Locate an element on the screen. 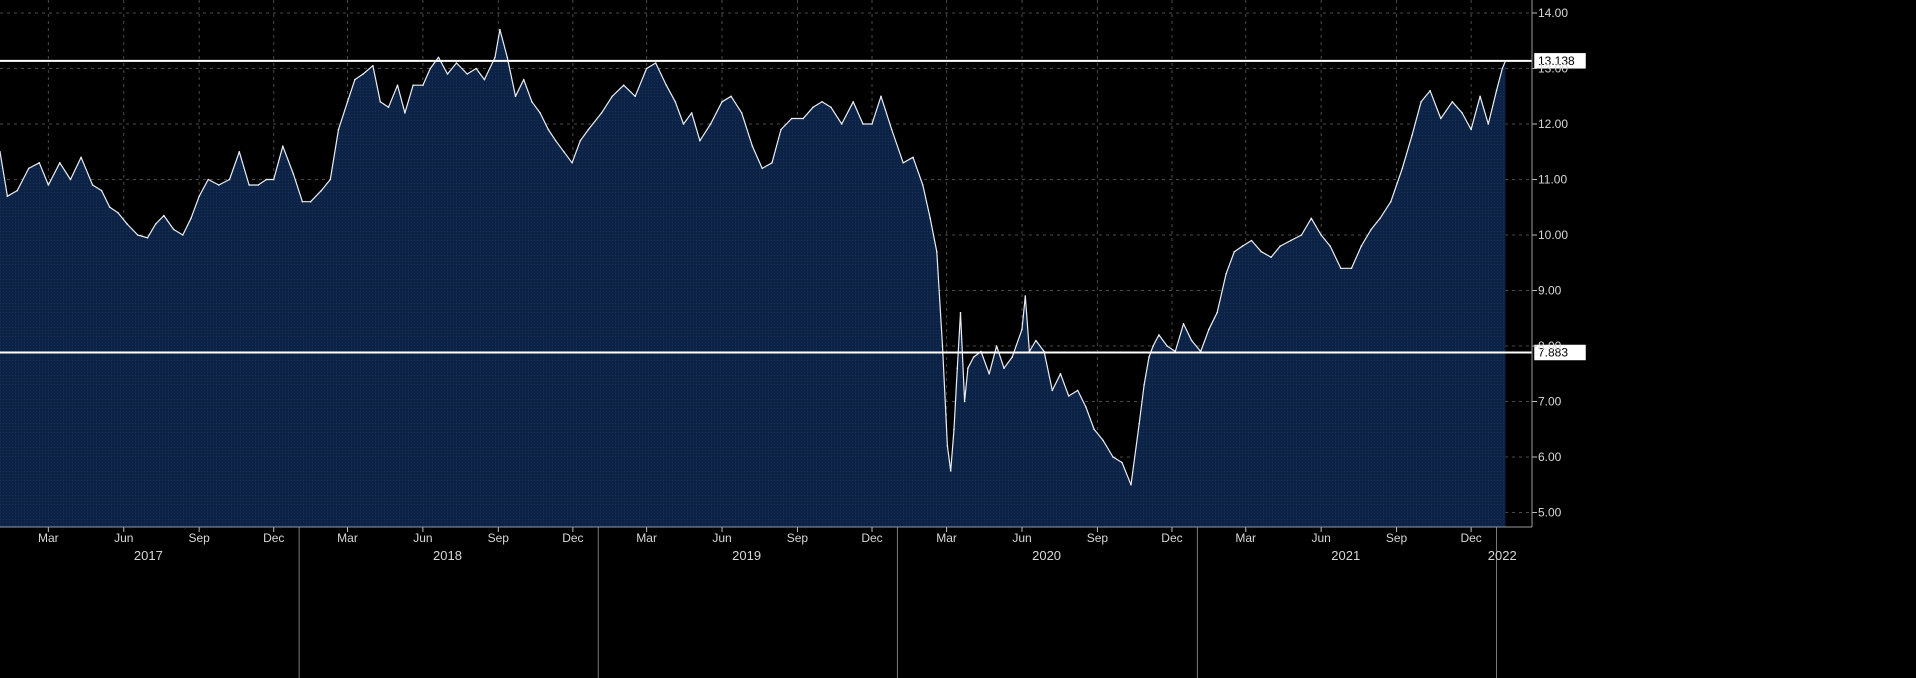 Image resolution: width=1916 pixels, height=678 pixels. year-label: 2019 is located at coordinates (746, 555).